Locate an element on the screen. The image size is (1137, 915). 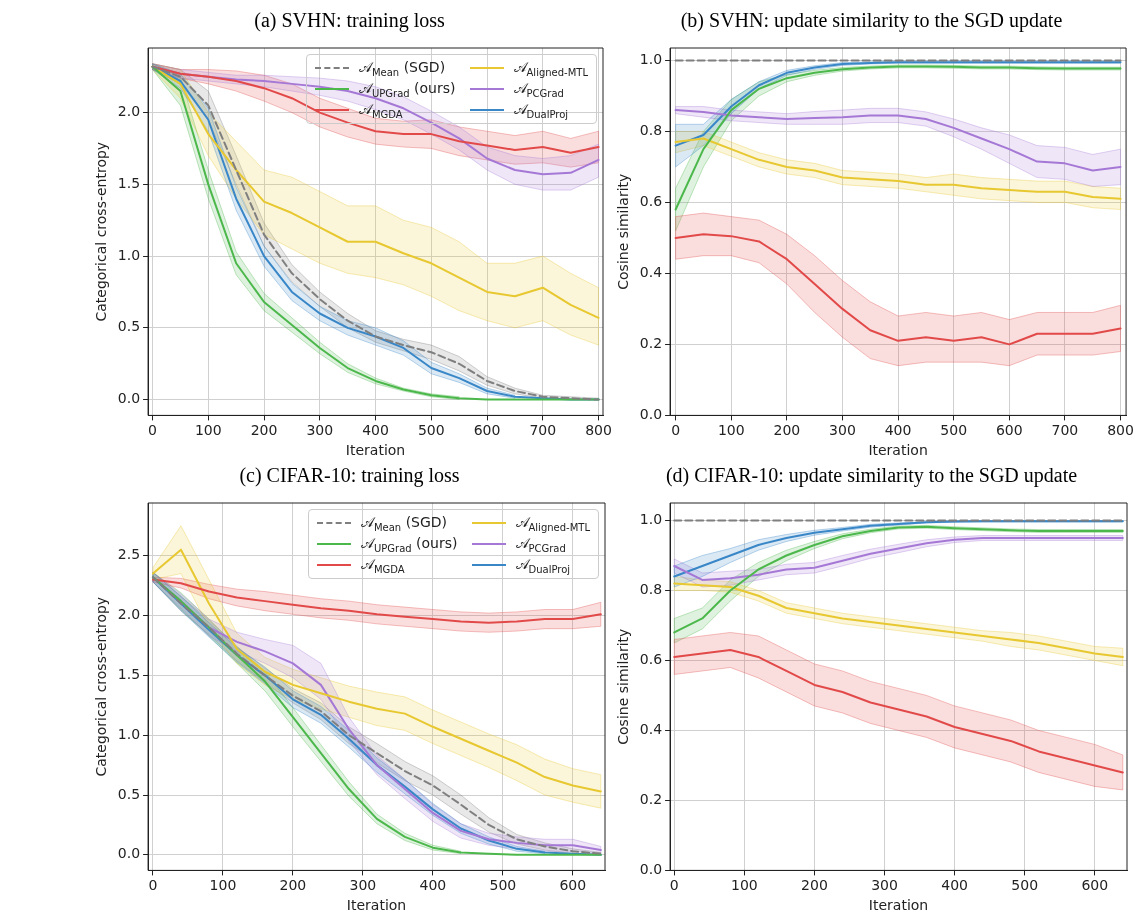
y-tick-label: 2.5 is located at coordinates (129, 554).